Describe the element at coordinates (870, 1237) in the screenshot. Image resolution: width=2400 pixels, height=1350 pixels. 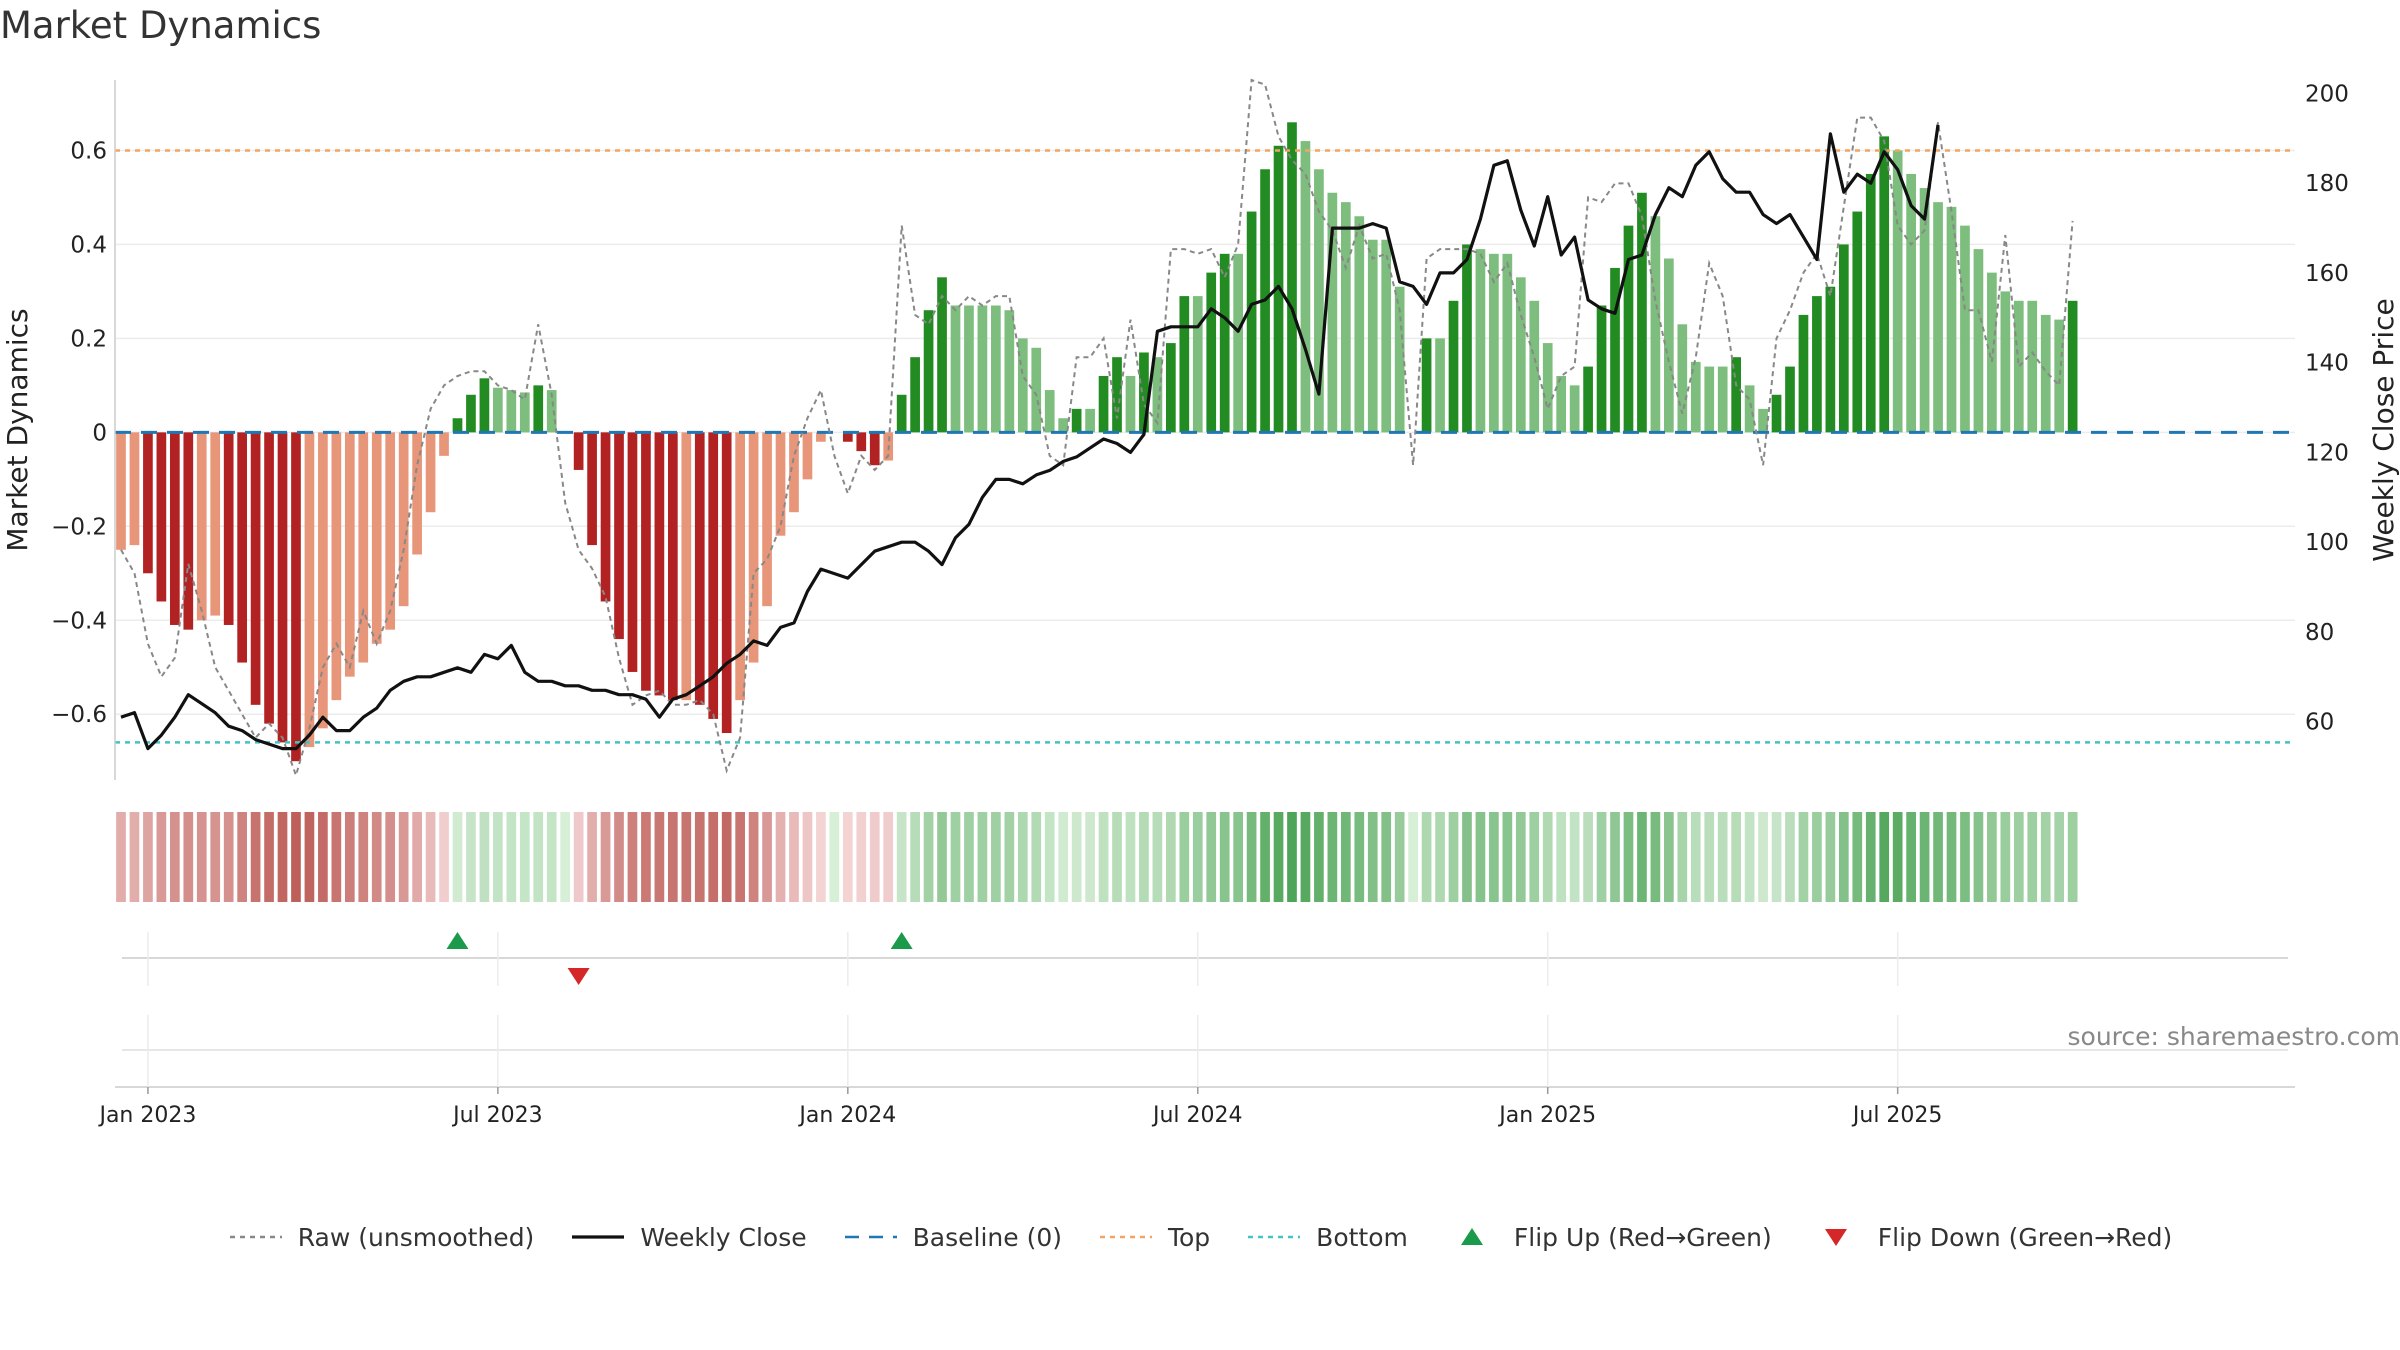
I see `dashed-line-icon` at that location.